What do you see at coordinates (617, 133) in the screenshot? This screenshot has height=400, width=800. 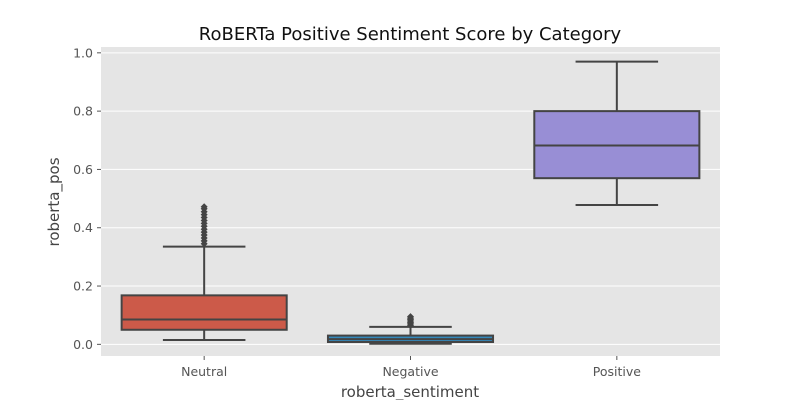 I see `box-positive` at bounding box center [617, 133].